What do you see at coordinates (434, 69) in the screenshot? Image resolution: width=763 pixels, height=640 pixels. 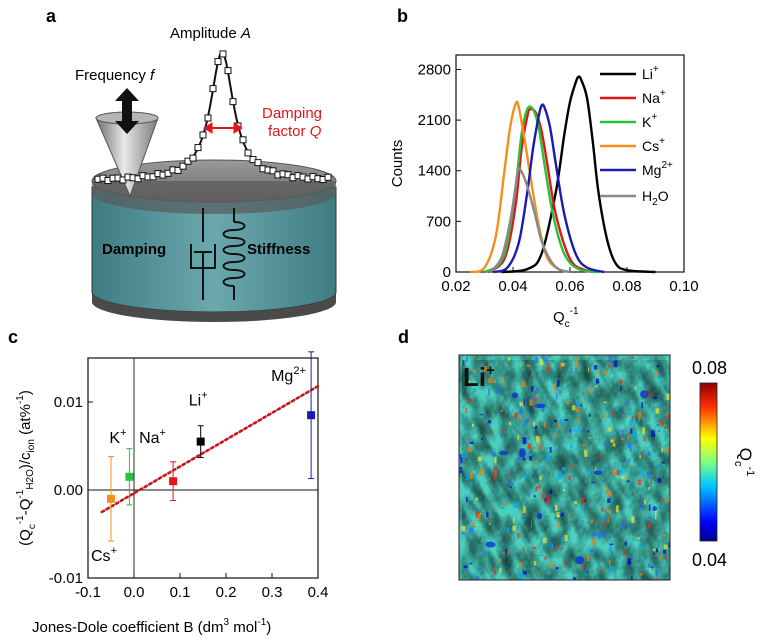 I see `y-tick-label: 2800` at bounding box center [434, 69].